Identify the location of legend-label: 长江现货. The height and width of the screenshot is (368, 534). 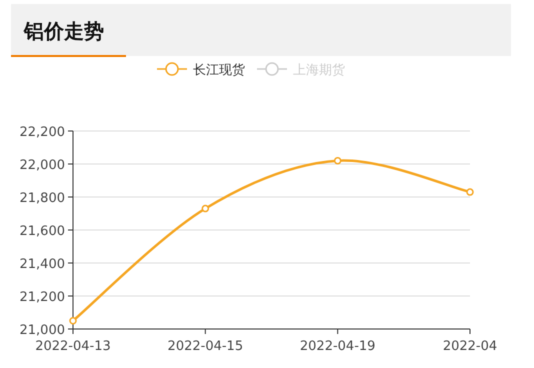
(219, 70).